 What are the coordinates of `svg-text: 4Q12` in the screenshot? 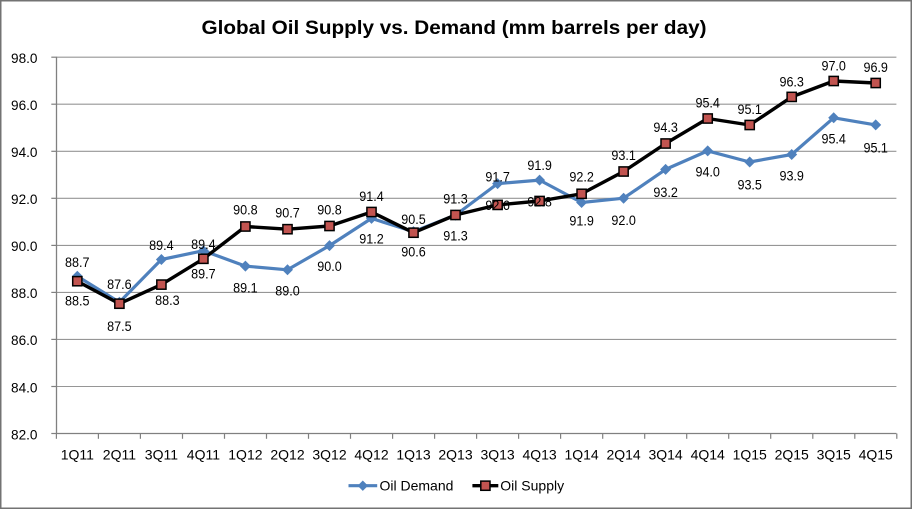 It's located at (371, 454).